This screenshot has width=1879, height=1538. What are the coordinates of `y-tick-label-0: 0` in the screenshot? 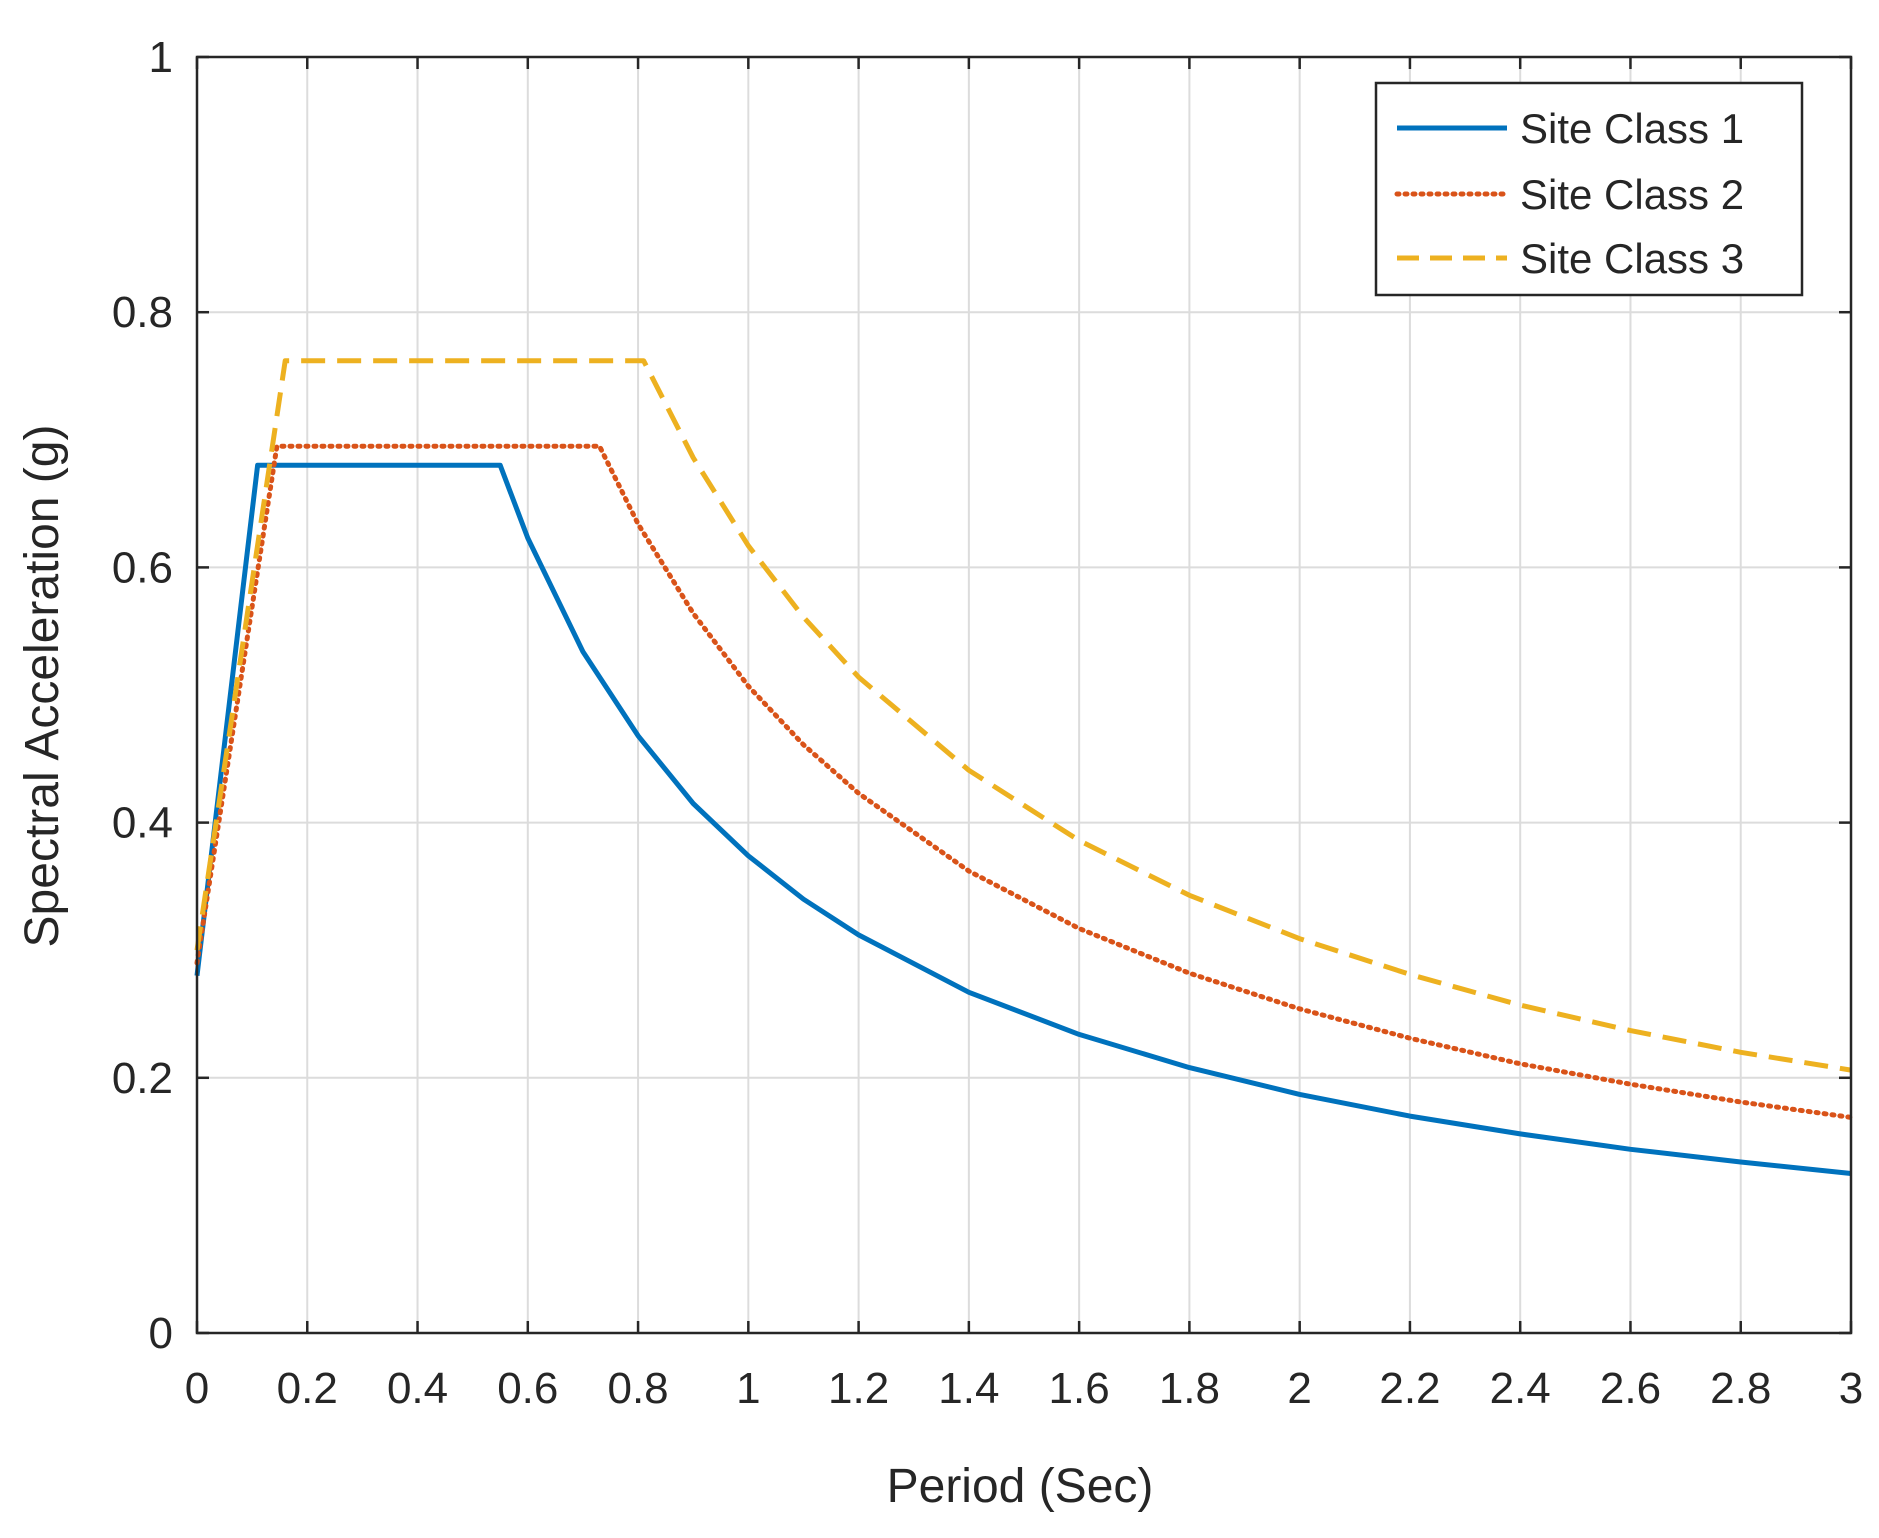 It's located at (161, 1333).